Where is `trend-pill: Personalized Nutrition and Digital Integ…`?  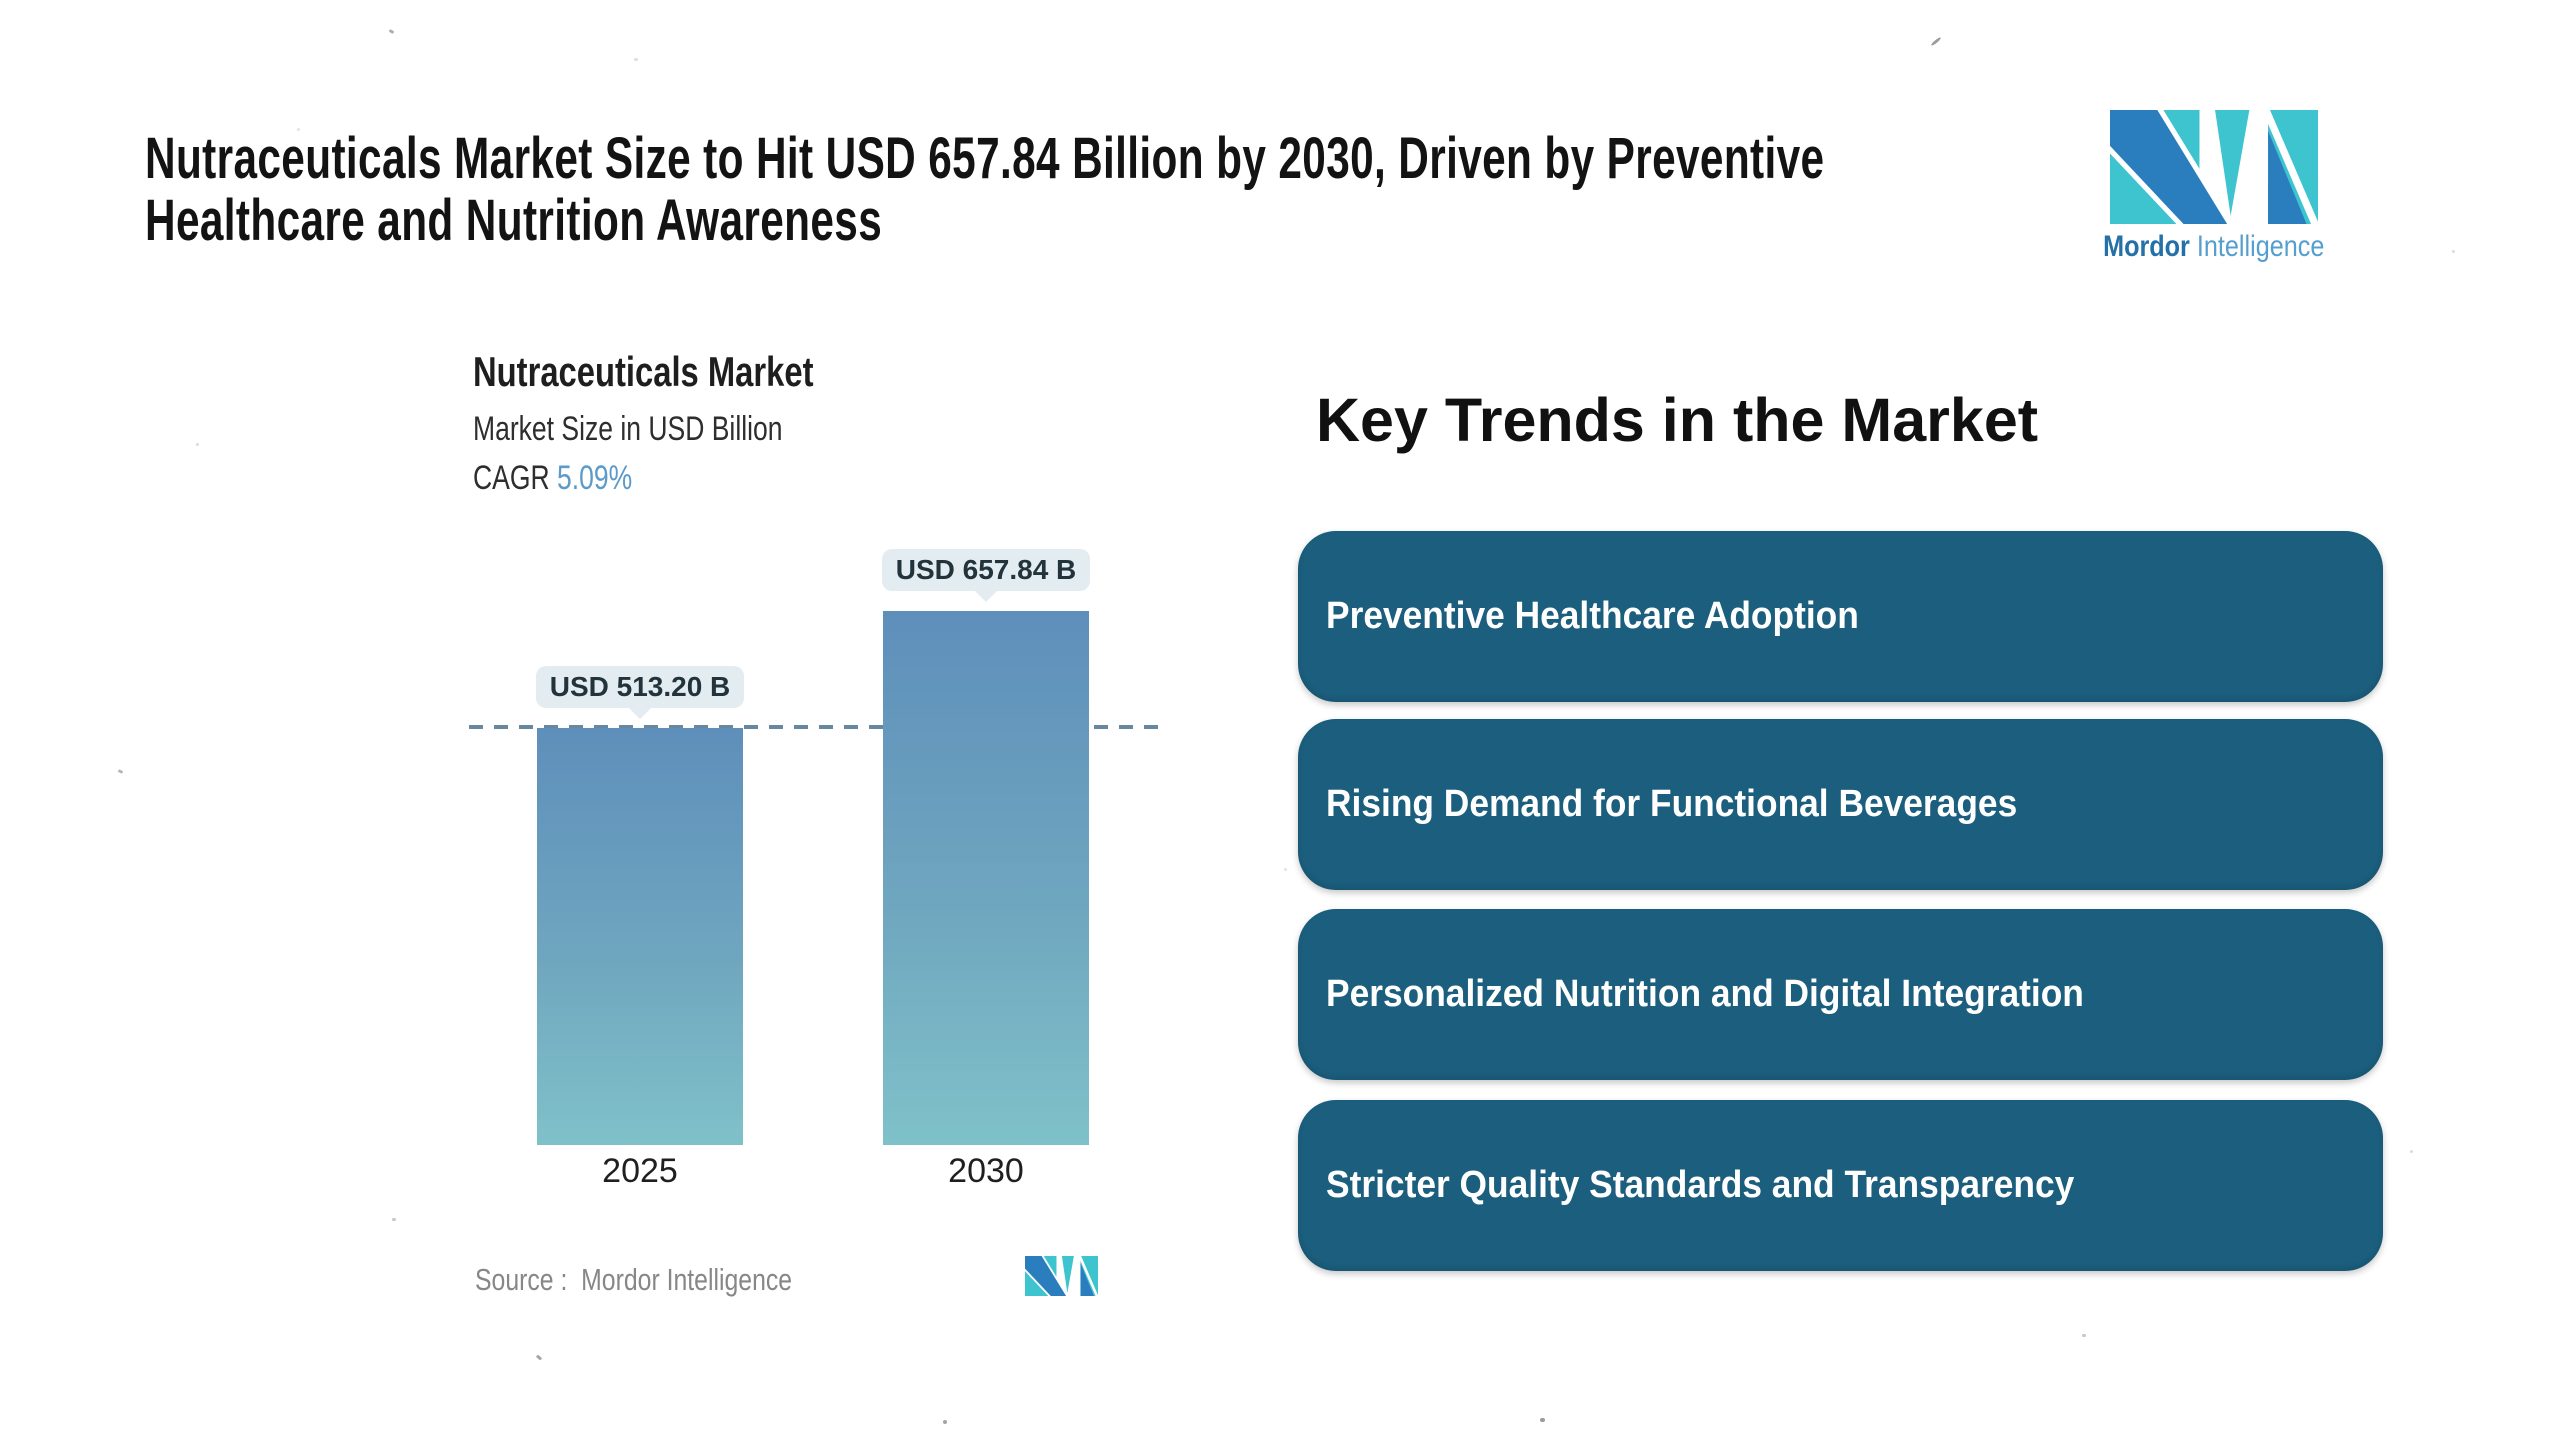 trend-pill: Personalized Nutrition and Digital Integ… is located at coordinates (1840, 994).